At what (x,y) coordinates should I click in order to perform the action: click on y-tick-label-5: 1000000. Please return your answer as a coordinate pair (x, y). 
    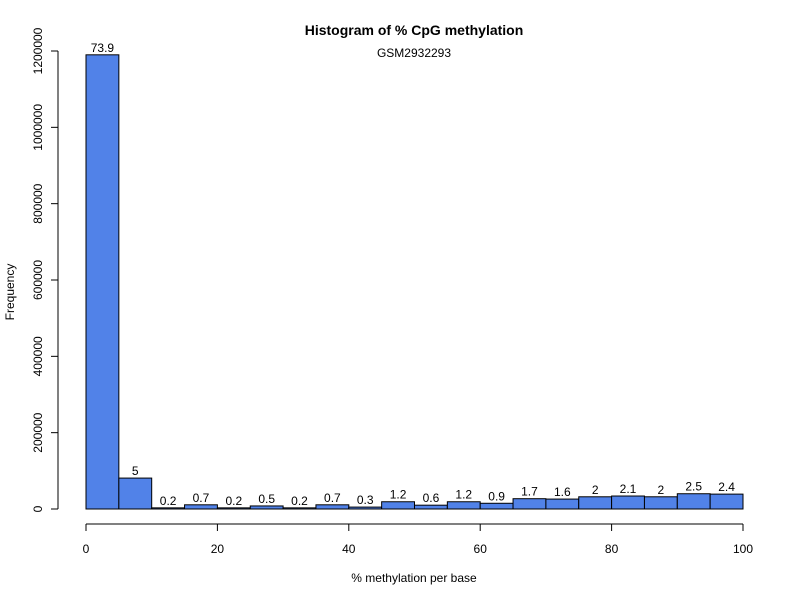
    Looking at the image, I should click on (38, 127).